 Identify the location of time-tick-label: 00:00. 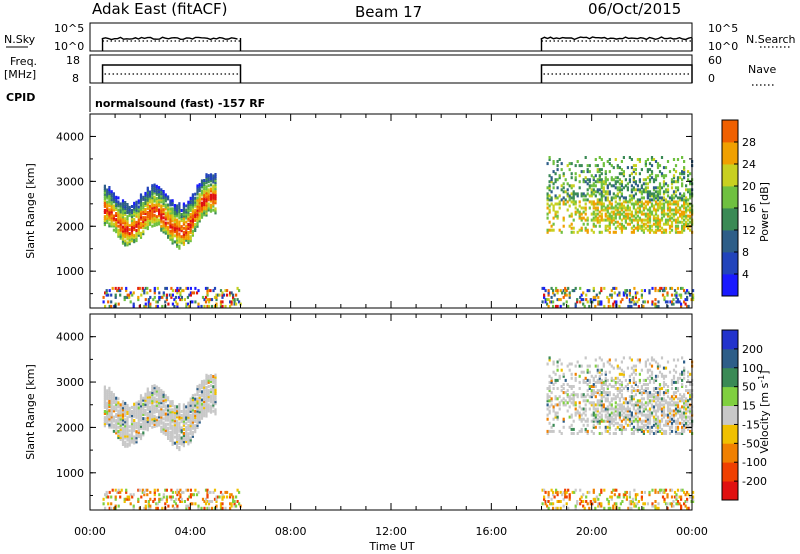
(692, 531).